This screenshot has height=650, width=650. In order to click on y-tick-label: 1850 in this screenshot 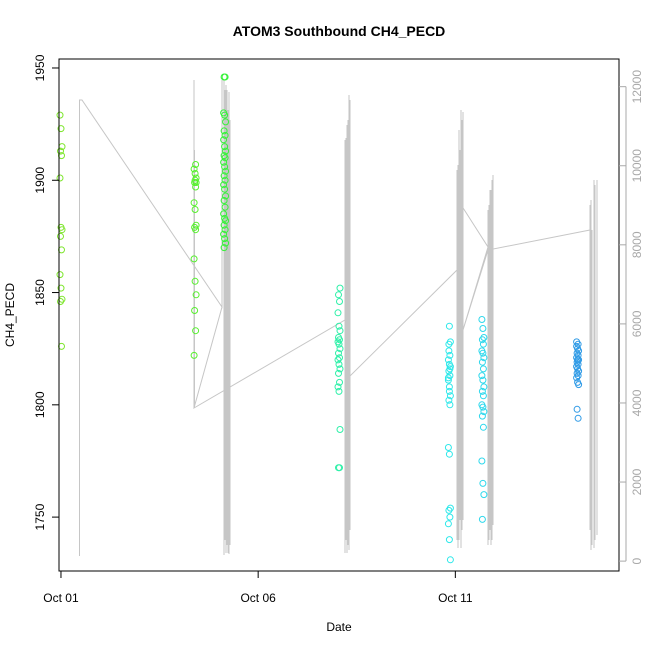, I will do `click(40, 292)`.